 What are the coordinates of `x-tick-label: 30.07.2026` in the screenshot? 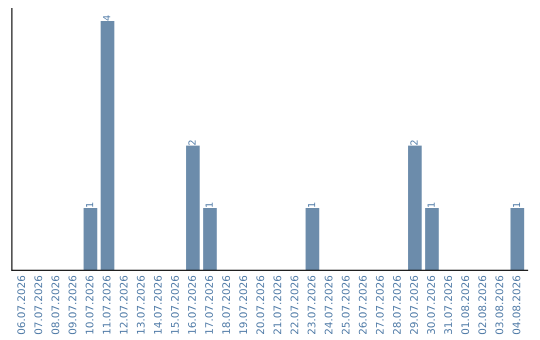 It's located at (431, 305).